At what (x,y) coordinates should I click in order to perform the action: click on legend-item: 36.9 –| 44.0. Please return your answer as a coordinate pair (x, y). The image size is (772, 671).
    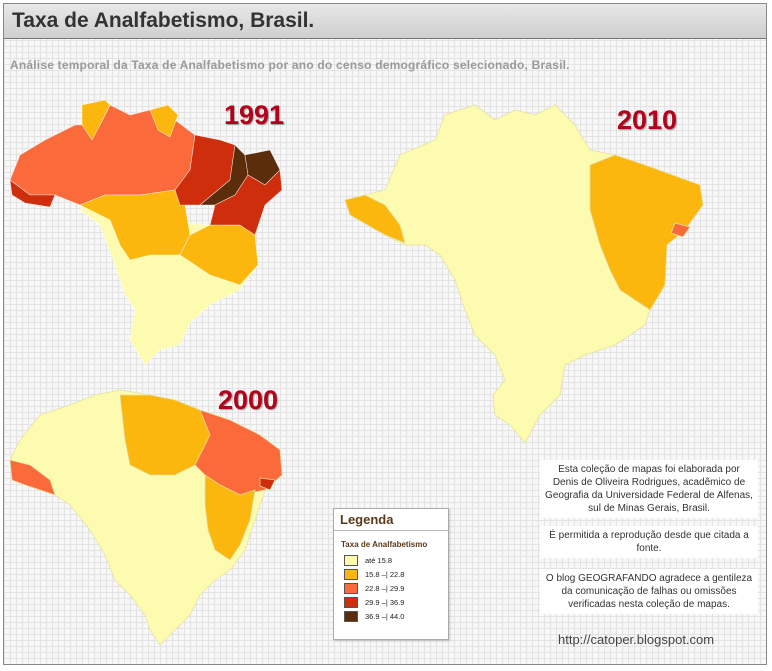
    Looking at the image, I should click on (396, 616).